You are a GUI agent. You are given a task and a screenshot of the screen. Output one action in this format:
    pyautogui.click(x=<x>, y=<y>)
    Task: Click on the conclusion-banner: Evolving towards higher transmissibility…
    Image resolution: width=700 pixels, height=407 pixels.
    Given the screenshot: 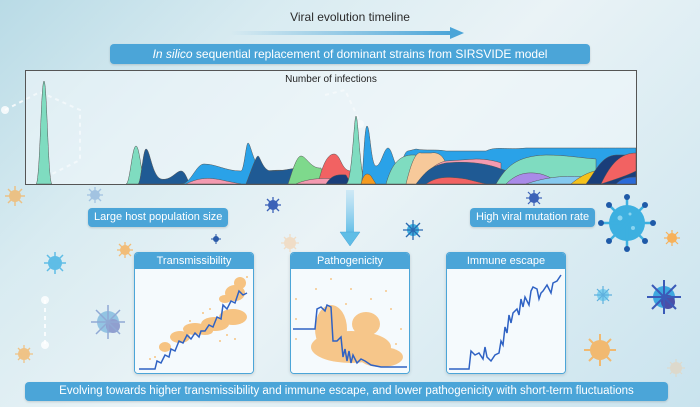 What is the action you would take?
    pyautogui.click(x=346, y=391)
    